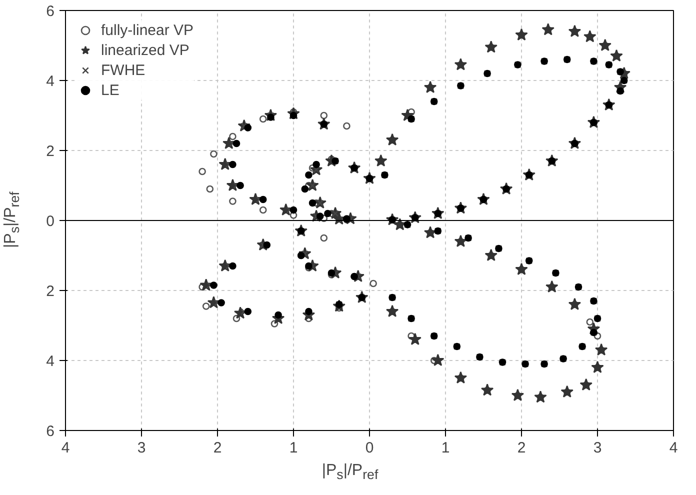  I want to click on x-tick-label: 0, so click(369, 448).